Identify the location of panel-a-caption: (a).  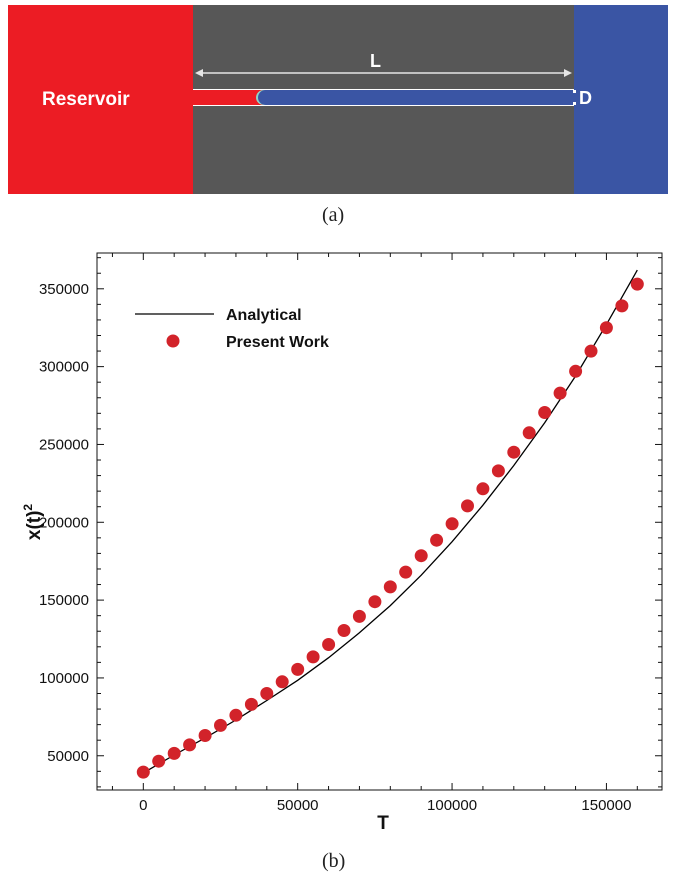
(333, 215).